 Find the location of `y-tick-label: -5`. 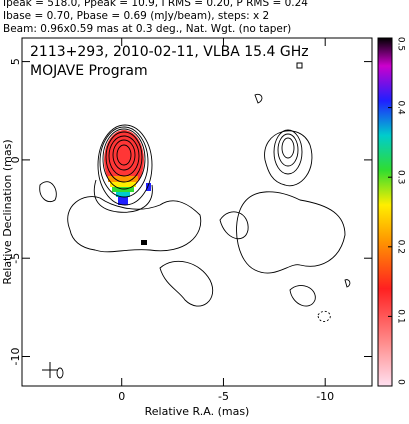

y-tick-label: -5 is located at coordinates (15, 258).